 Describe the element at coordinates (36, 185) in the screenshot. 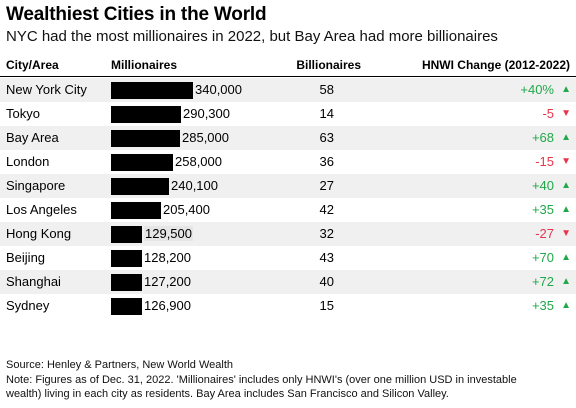

I see `city-label: Singapore` at that location.